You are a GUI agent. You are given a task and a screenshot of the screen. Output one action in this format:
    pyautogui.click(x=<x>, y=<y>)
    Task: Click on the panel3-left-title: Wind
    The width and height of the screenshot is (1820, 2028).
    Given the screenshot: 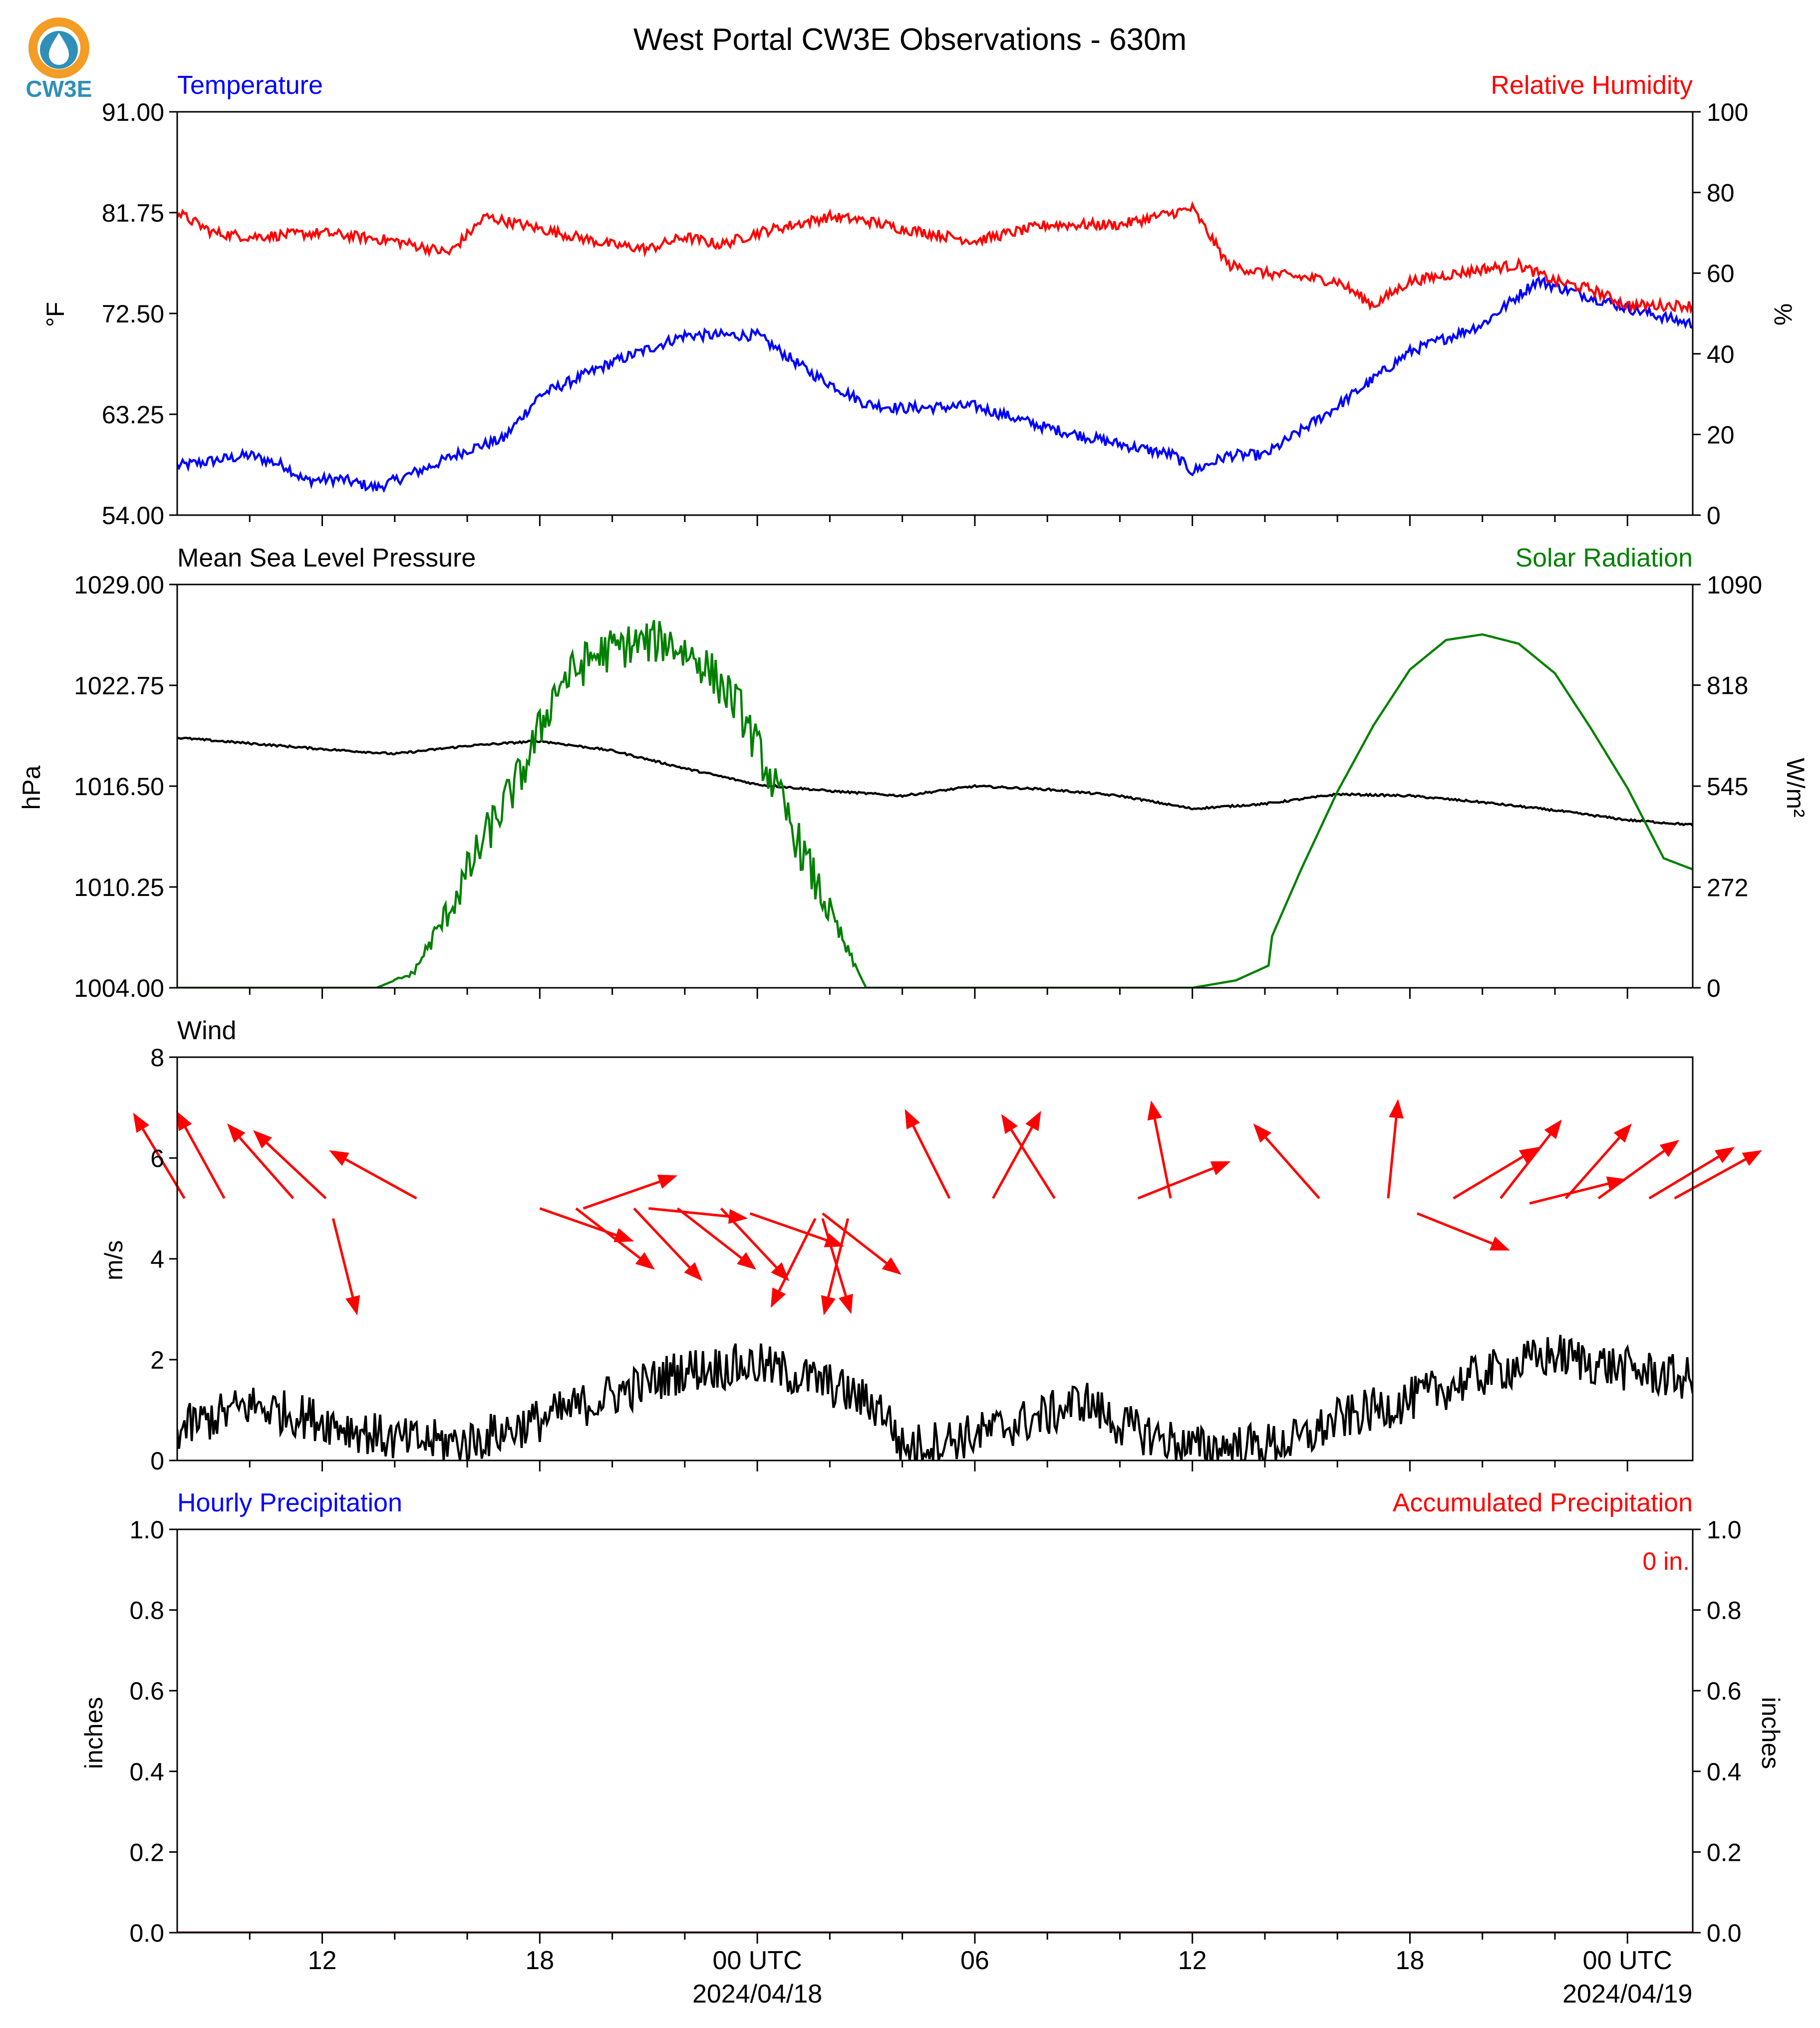 What is the action you would take?
    pyautogui.click(x=206, y=1030)
    